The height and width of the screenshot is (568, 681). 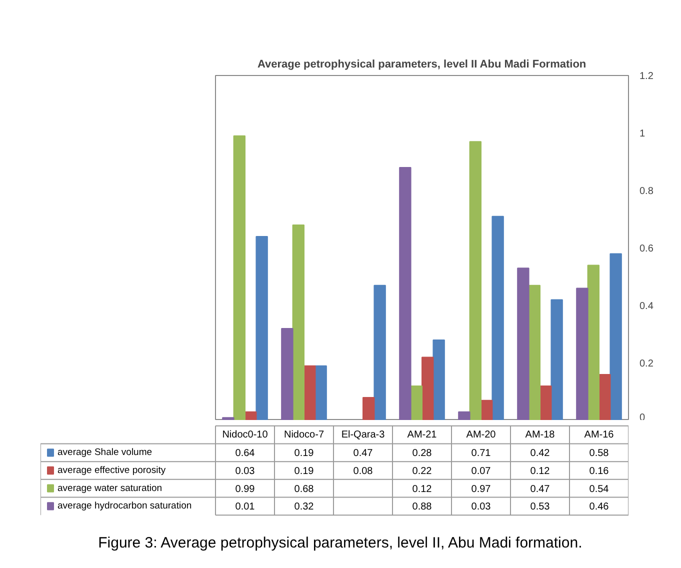 I want to click on x-tick-label: AM-20, so click(x=481, y=434).